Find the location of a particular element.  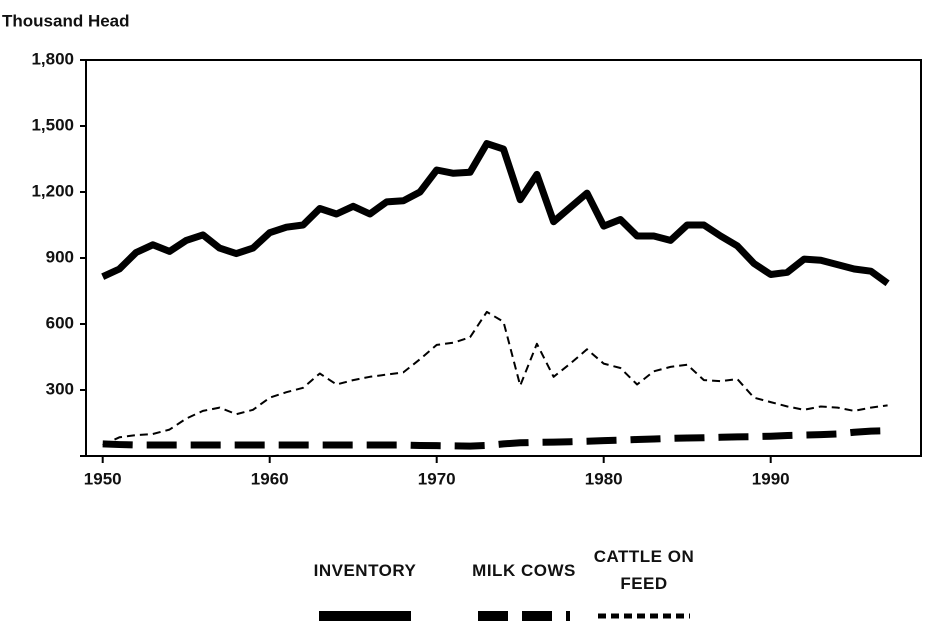

y-tick-label: 300 is located at coordinates (60, 388).